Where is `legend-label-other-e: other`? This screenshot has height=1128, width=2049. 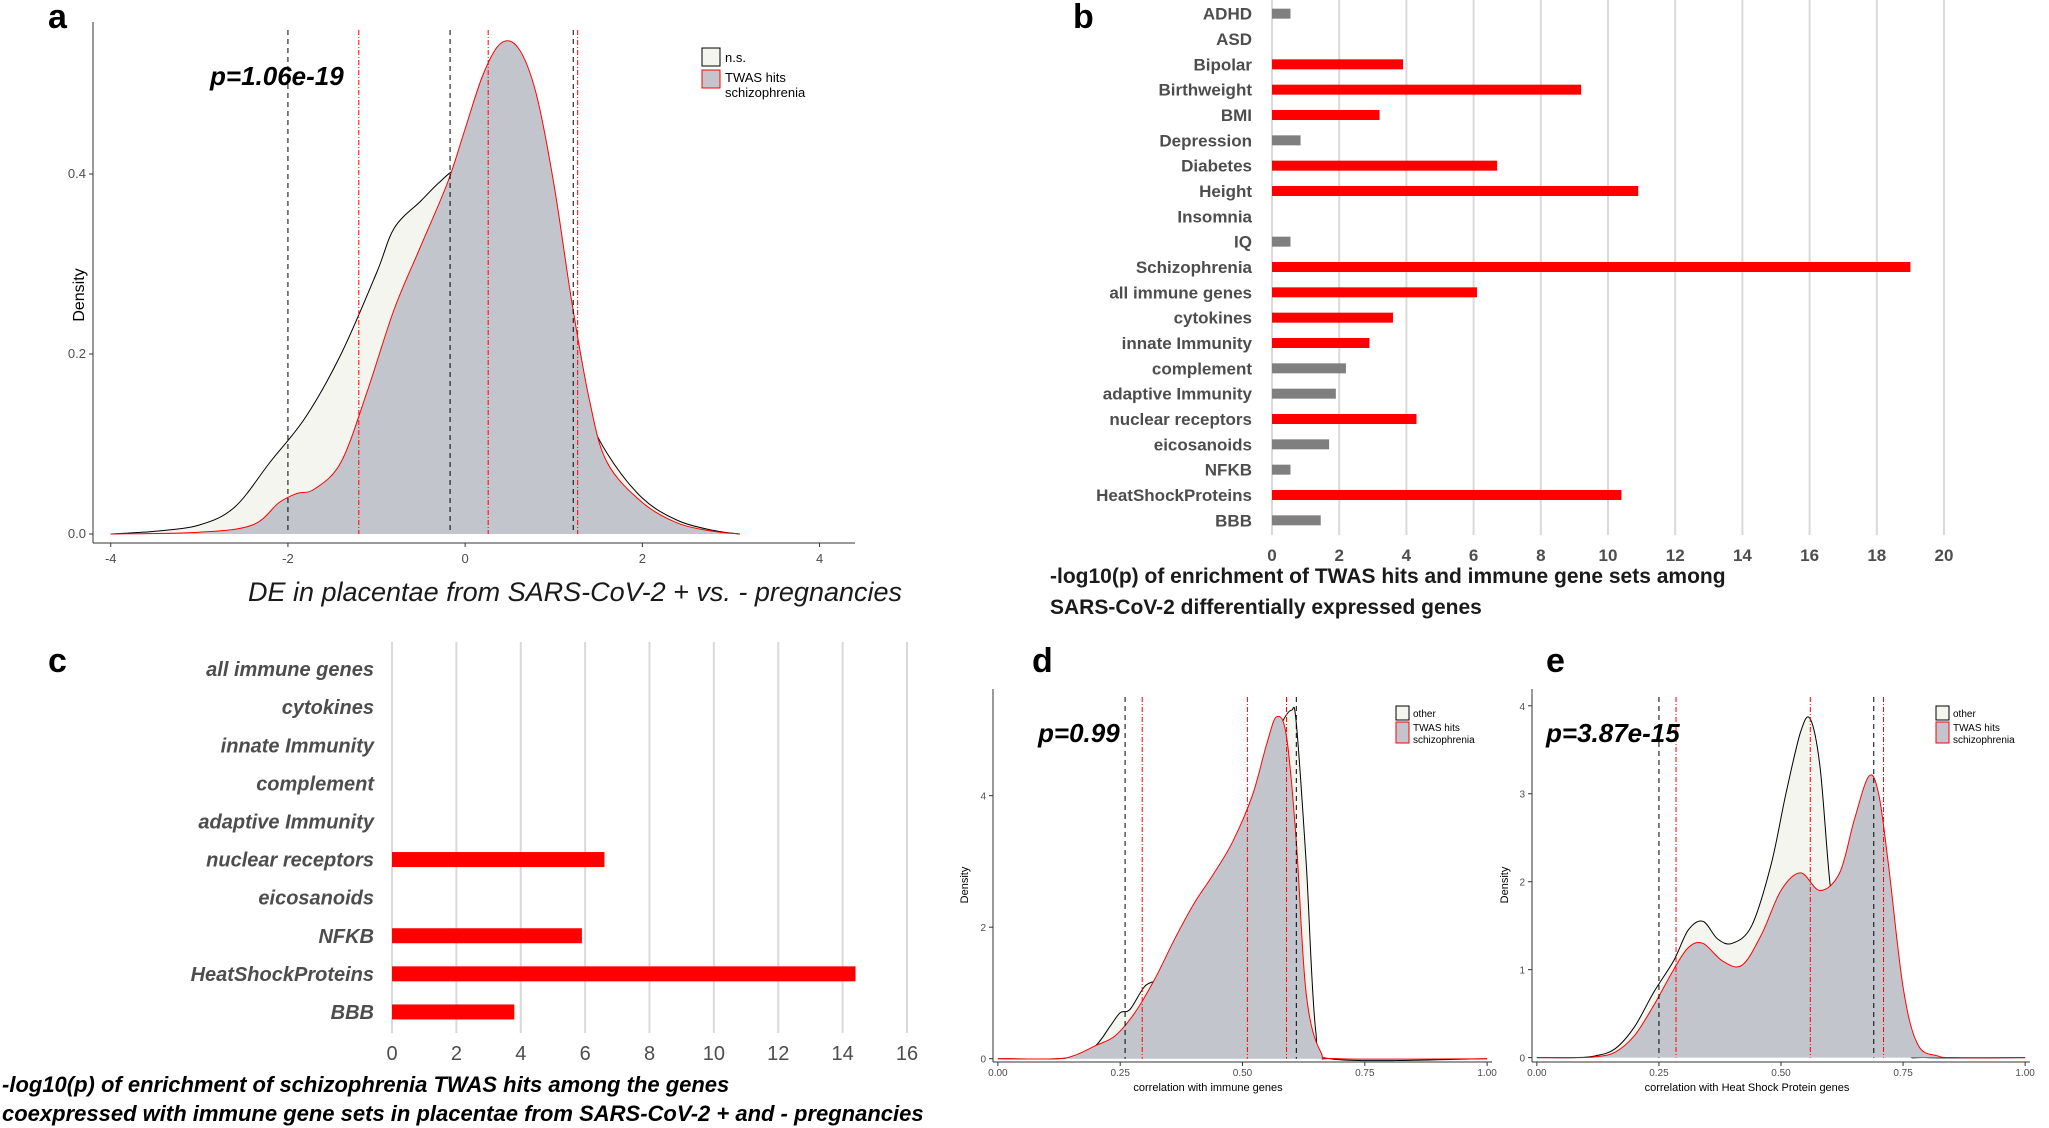
legend-label-other-e: other is located at coordinates (1964, 714).